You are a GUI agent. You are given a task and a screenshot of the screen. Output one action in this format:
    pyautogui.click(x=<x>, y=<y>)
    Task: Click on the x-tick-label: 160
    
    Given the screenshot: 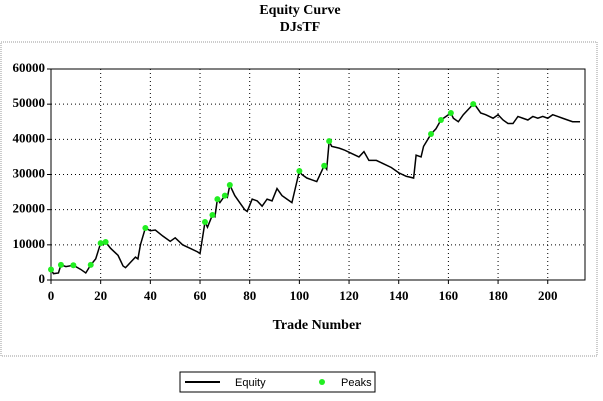 What is the action you would take?
    pyautogui.click(x=449, y=295)
    